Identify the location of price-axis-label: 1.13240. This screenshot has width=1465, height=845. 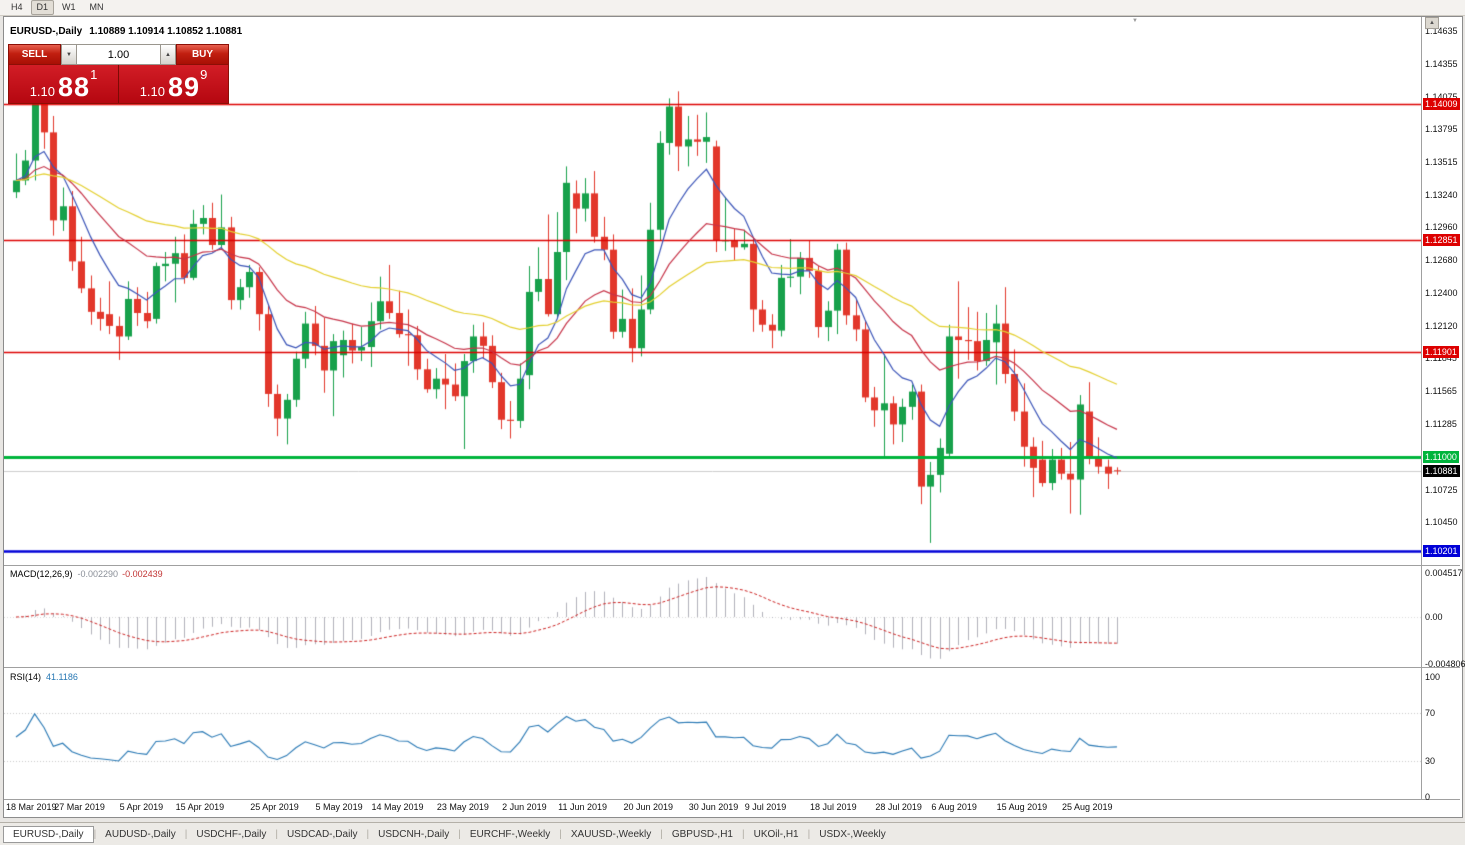
(1441, 194).